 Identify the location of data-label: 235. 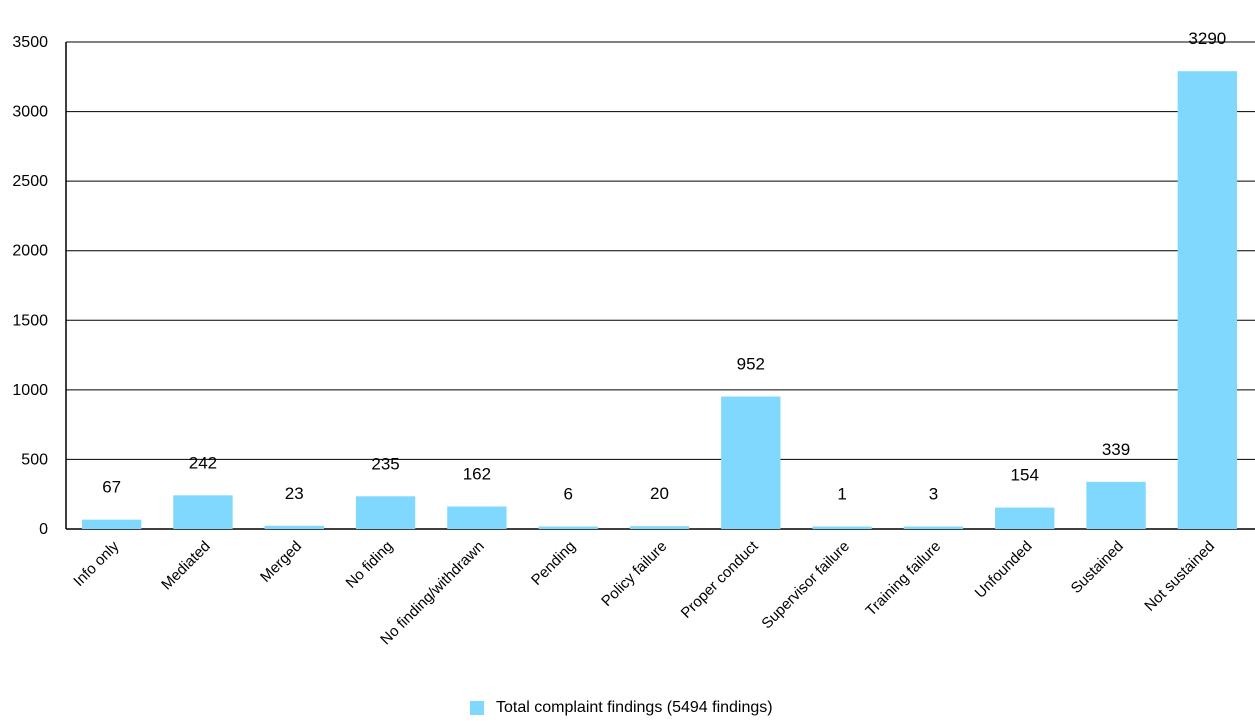
(385, 463).